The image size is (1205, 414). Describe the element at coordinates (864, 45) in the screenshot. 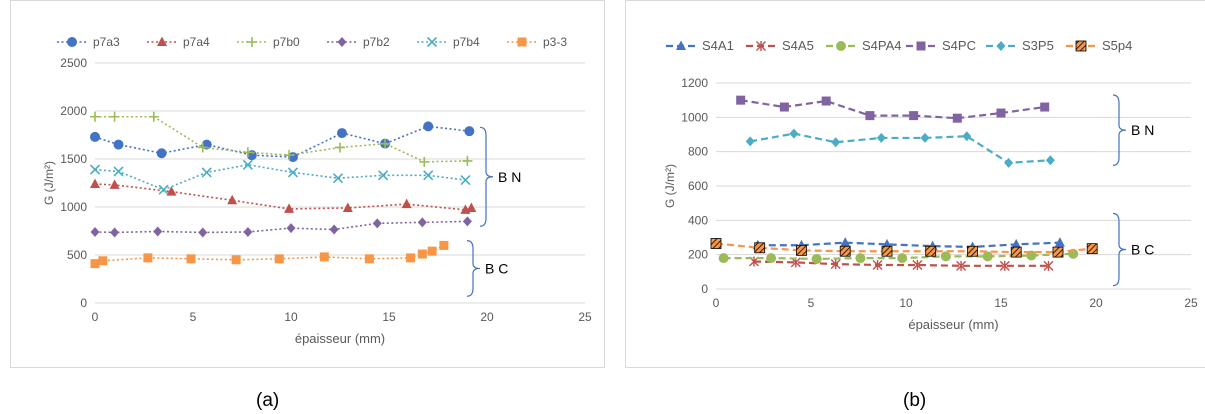

I see `legend-item: S4PA4` at that location.